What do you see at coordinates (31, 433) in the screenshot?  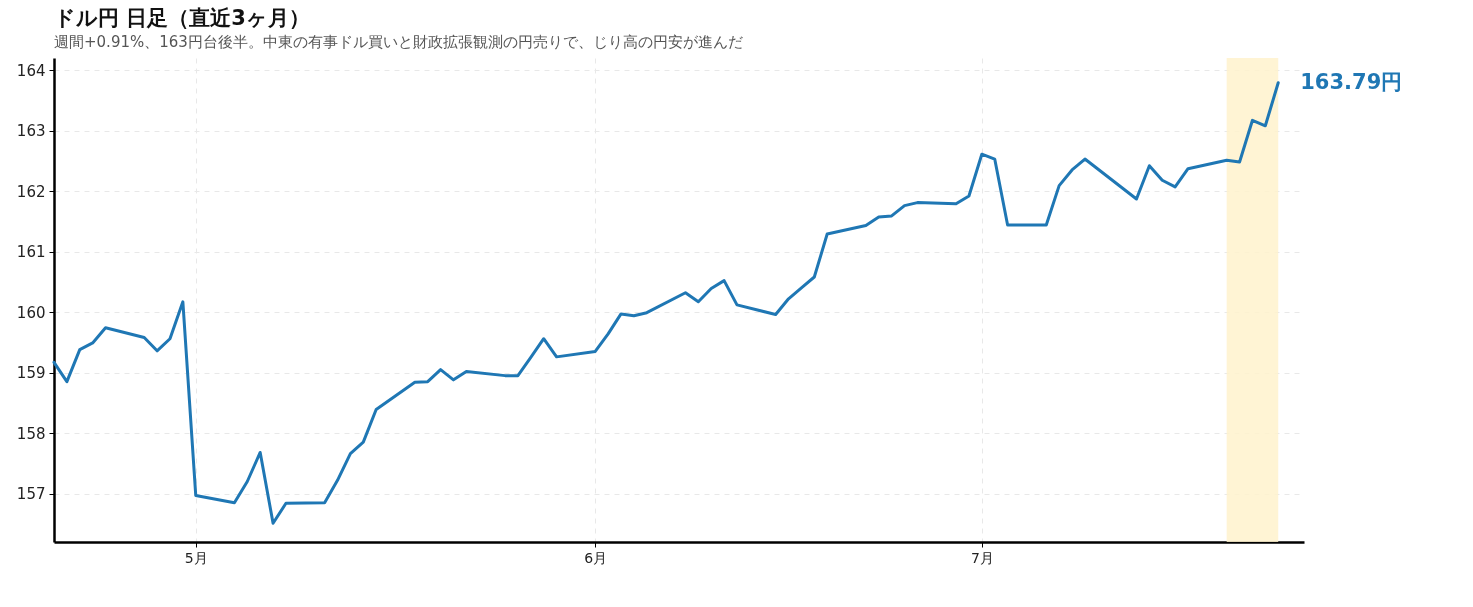 I see `y-tick-label: 158` at bounding box center [31, 433].